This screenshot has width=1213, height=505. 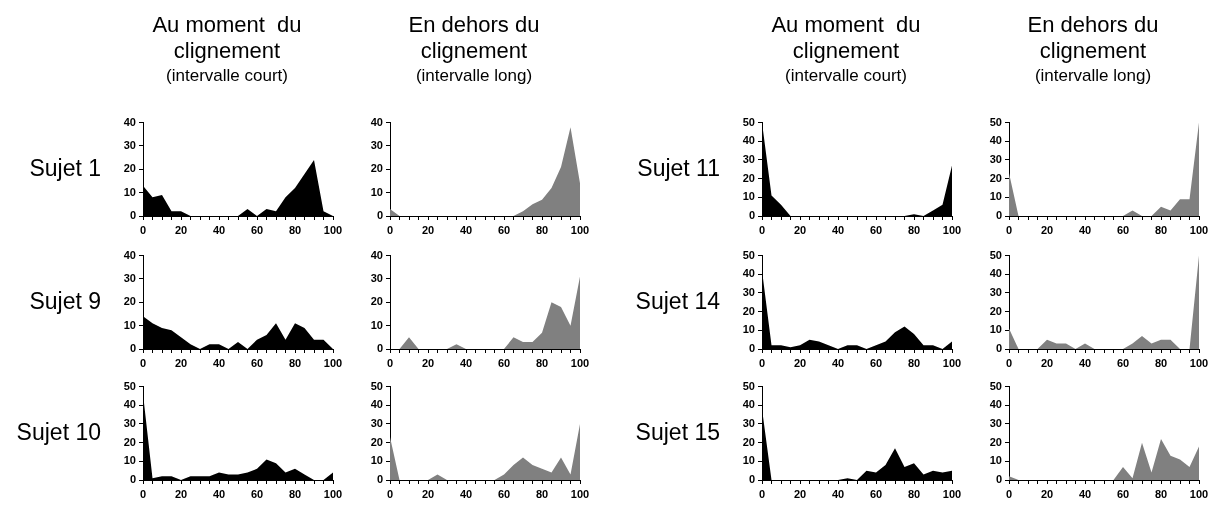 I want to click on chart-subtitle: (intervalle court), so click(x=846, y=76).